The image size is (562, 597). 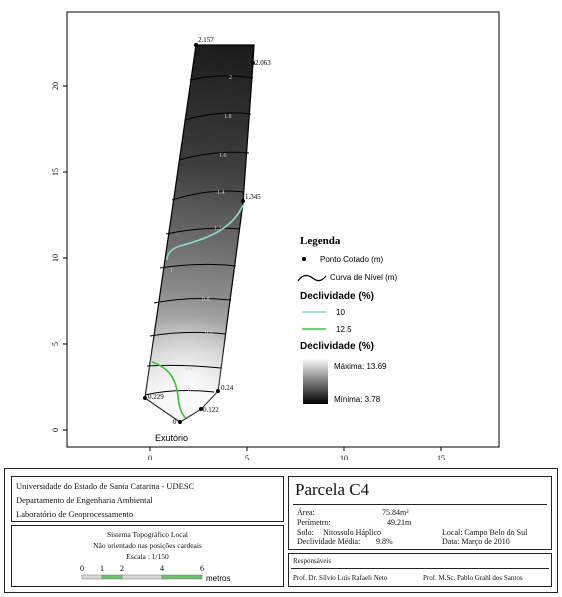 What do you see at coordinates (55, 172) in the screenshot?
I see `y-tick-label: 15` at bounding box center [55, 172].